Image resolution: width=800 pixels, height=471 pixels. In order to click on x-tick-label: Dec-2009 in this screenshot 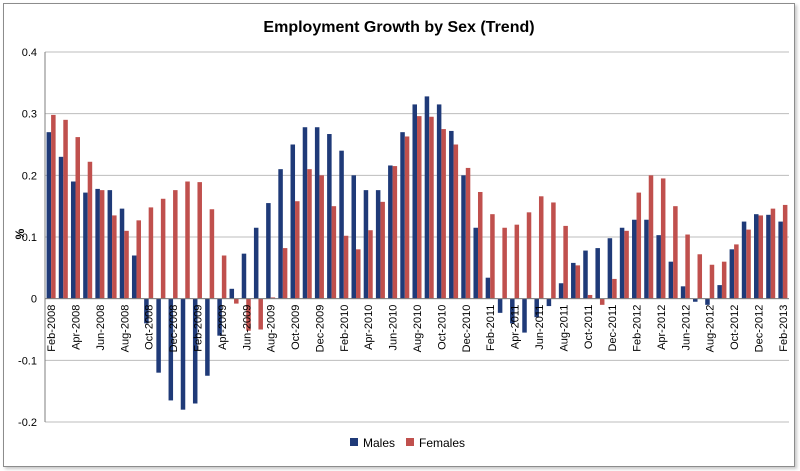, I will do `click(320, 329)`.